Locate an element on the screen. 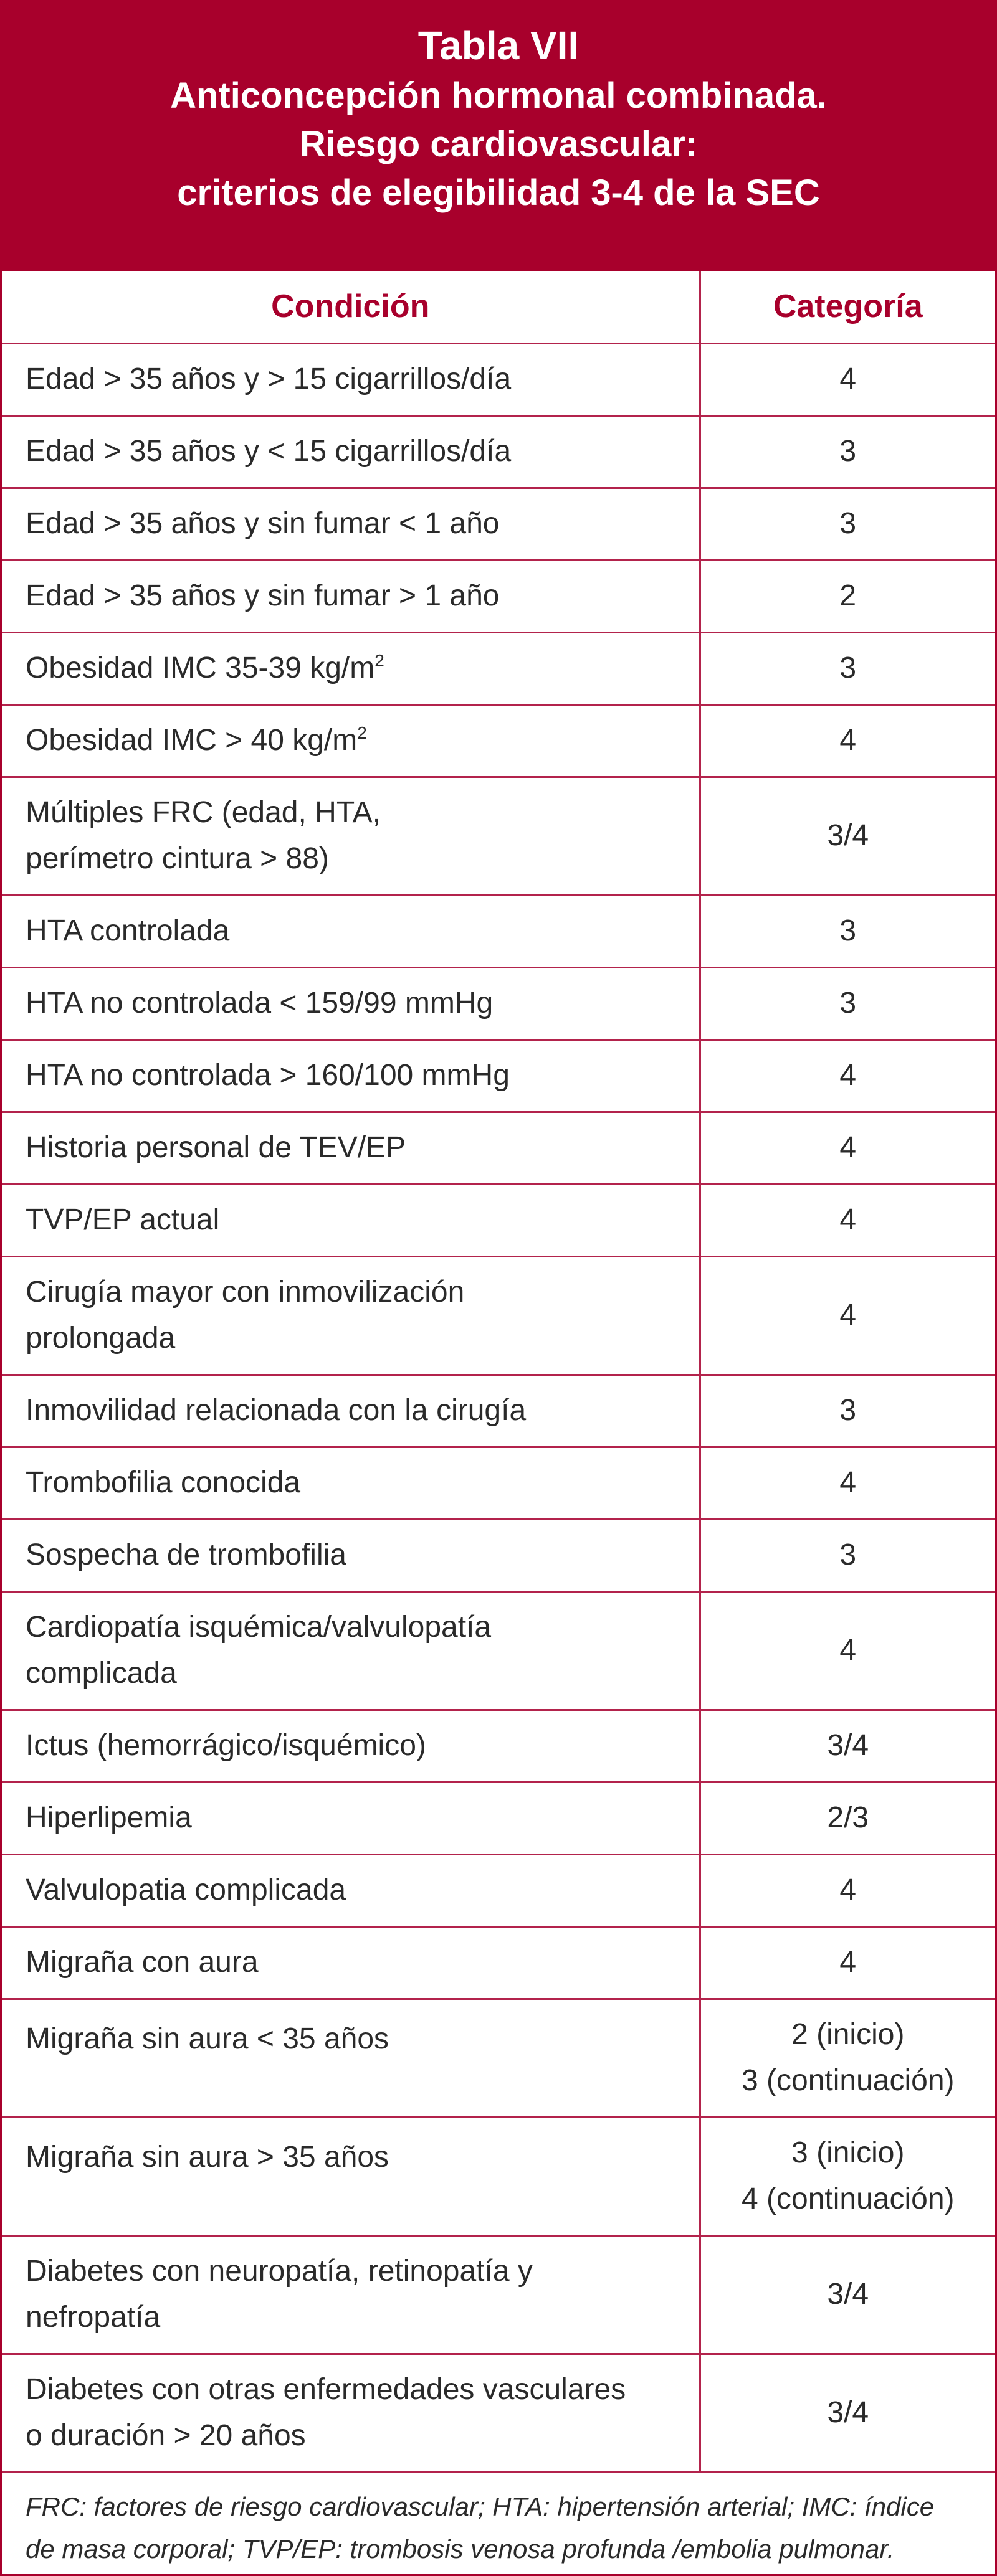 The height and width of the screenshot is (2576, 997). condition-cell: Historia personal de TEV/EP is located at coordinates (352, 1149).